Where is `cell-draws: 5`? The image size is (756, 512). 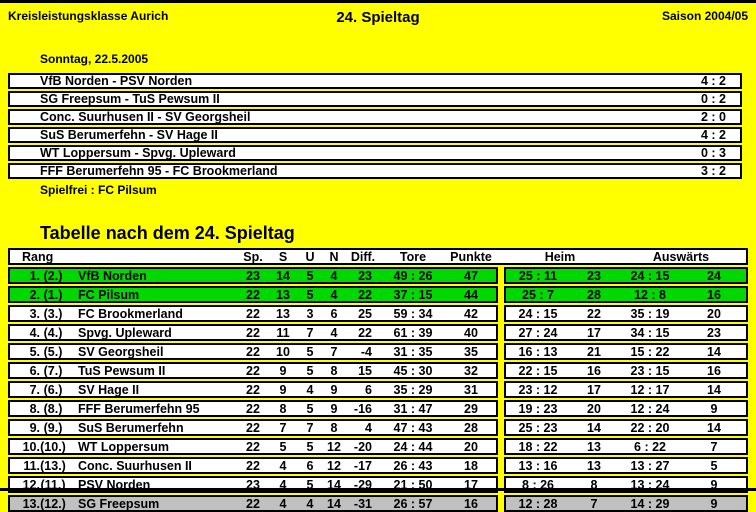 cell-draws: 5 is located at coordinates (310, 447).